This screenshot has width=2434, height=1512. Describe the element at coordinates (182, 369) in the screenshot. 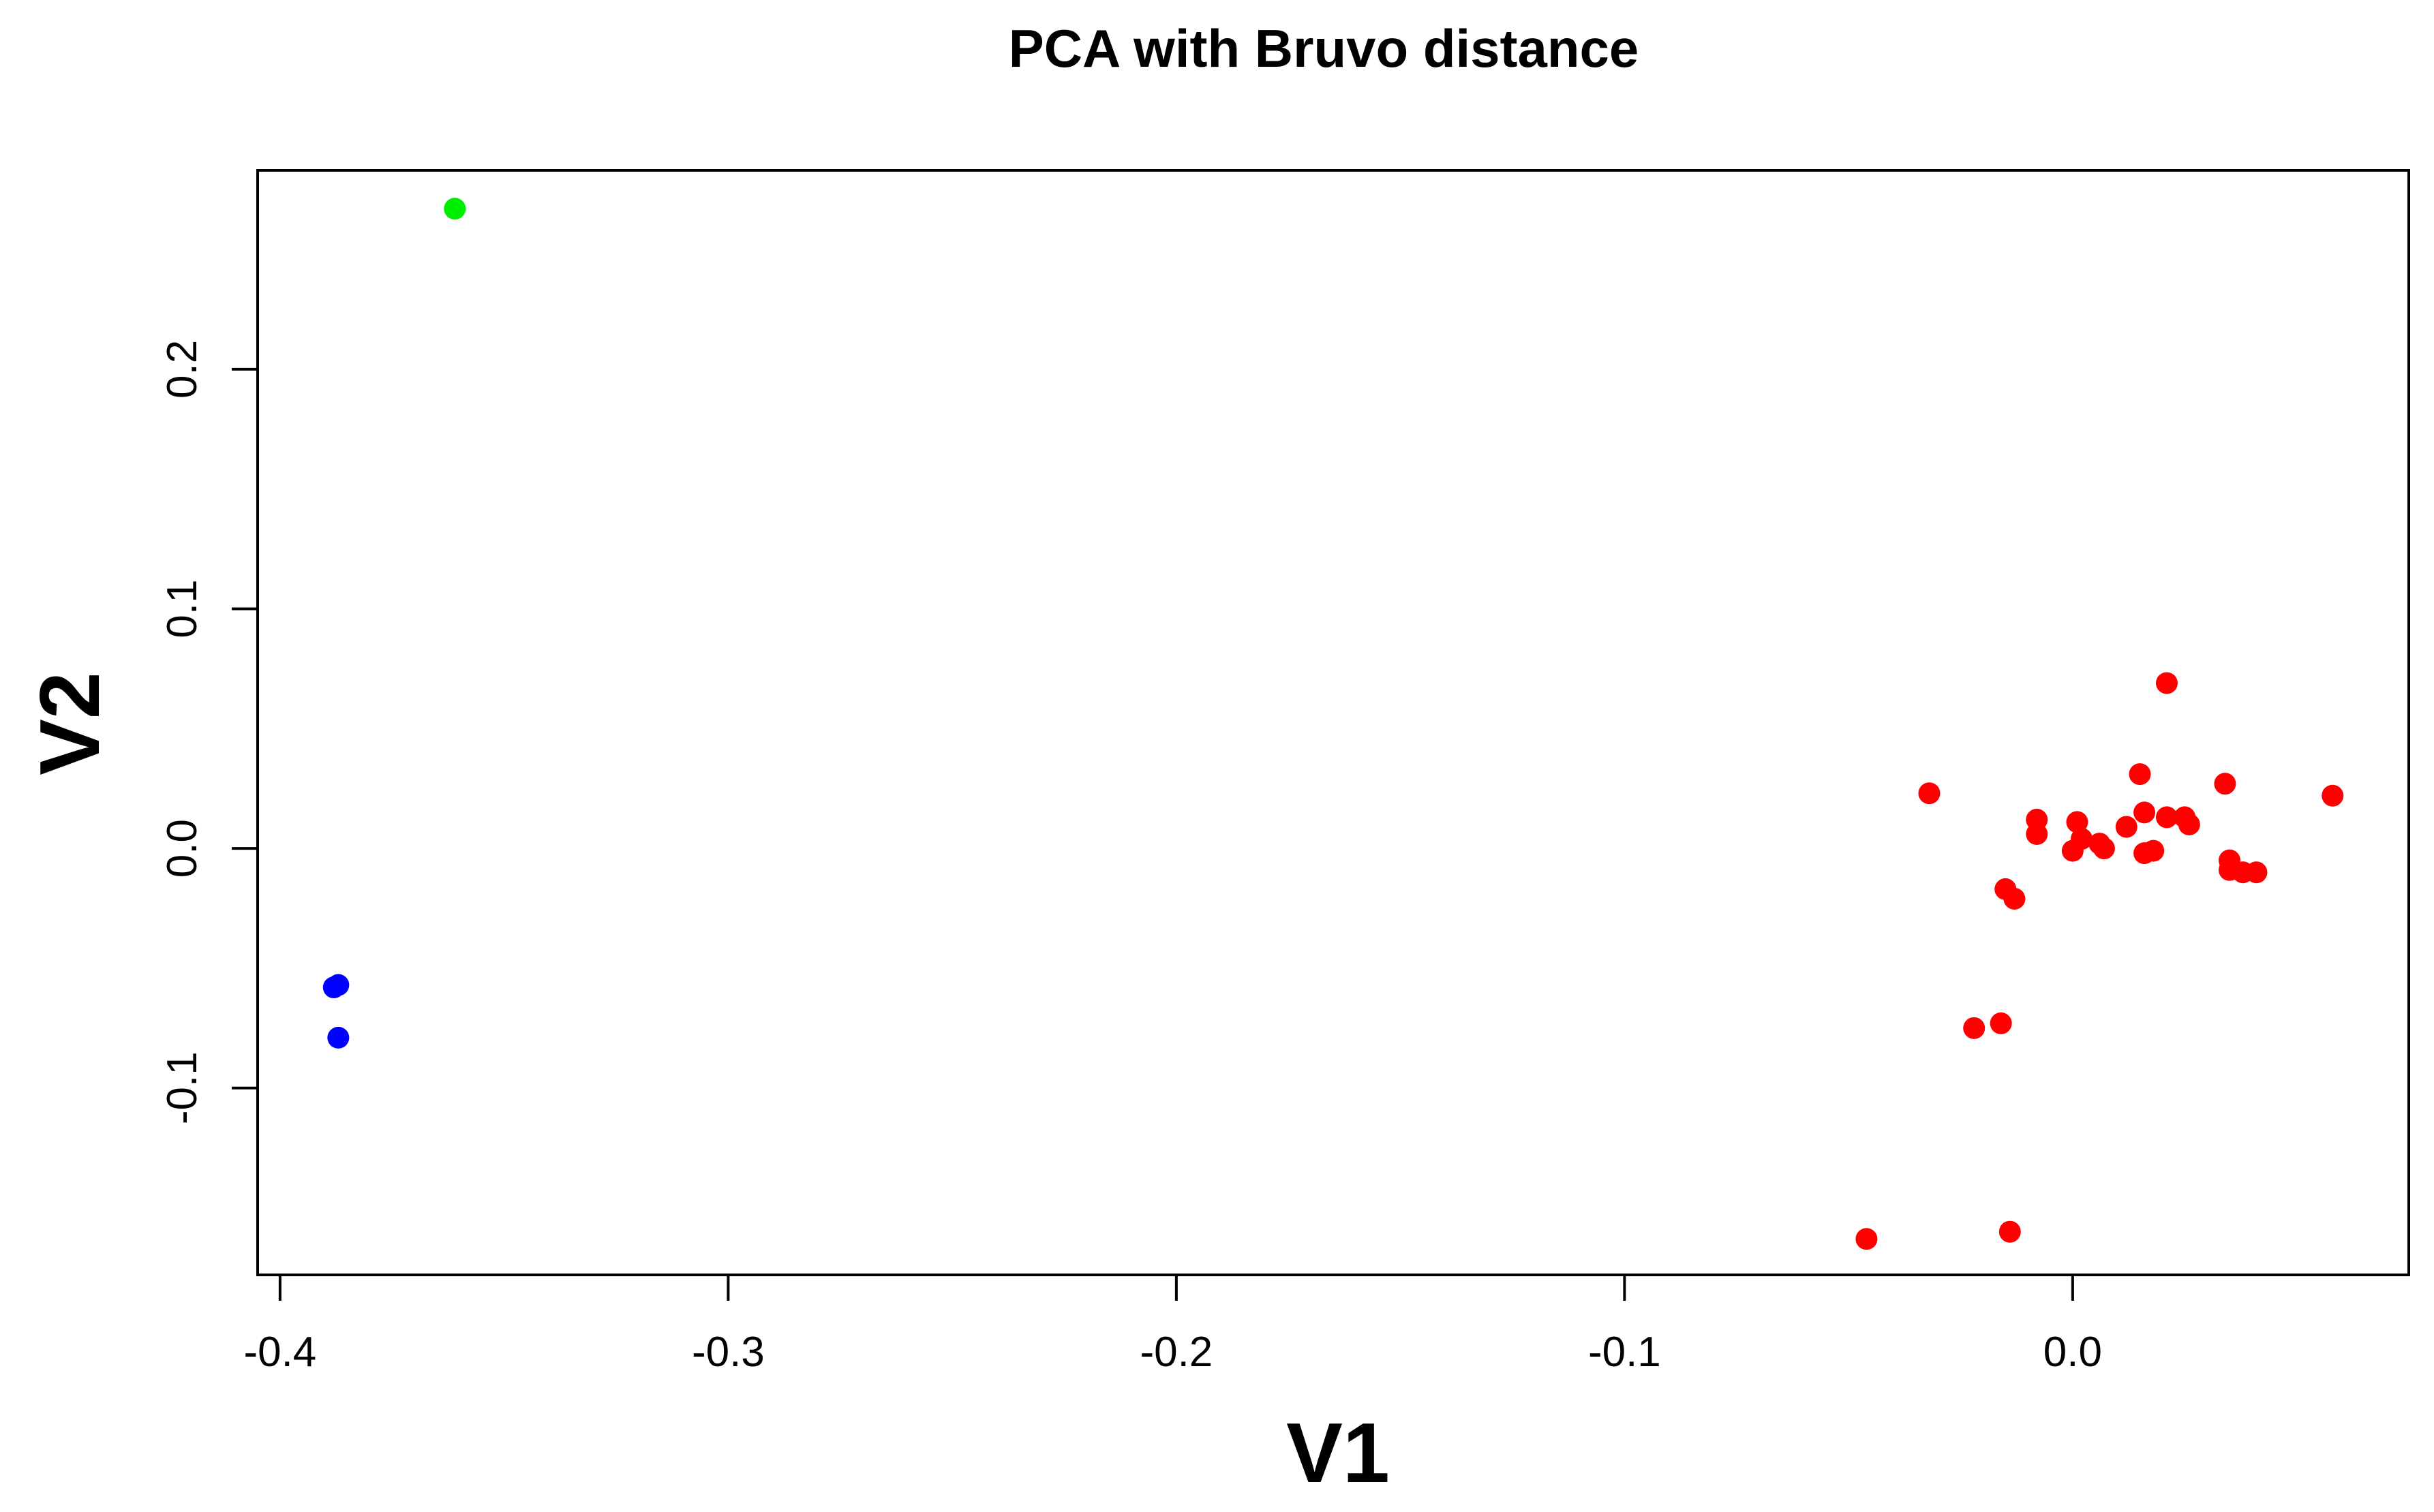

I see `y-tick-label: 0.2` at that location.